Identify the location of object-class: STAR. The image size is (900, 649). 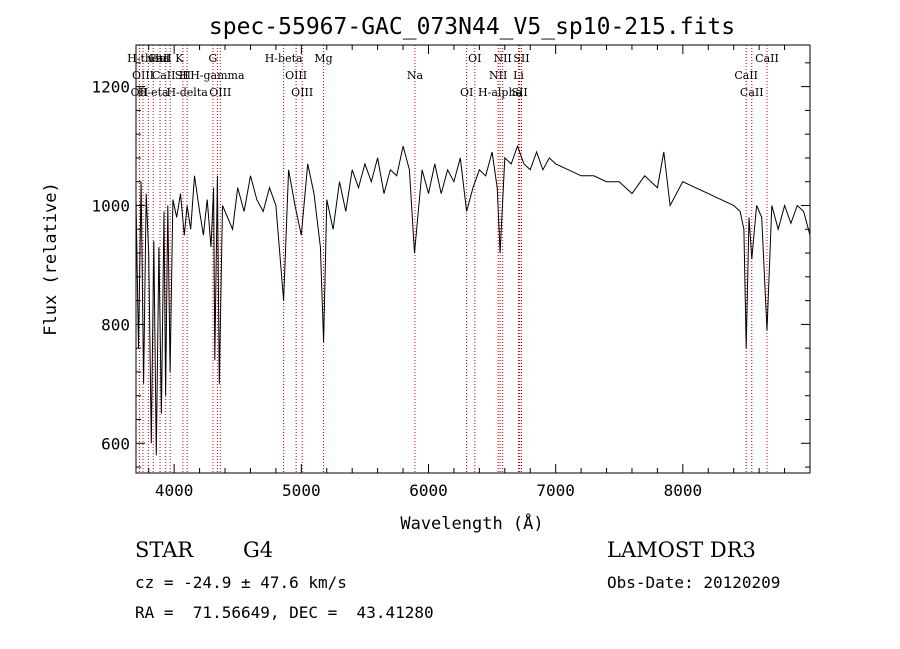
(164, 550).